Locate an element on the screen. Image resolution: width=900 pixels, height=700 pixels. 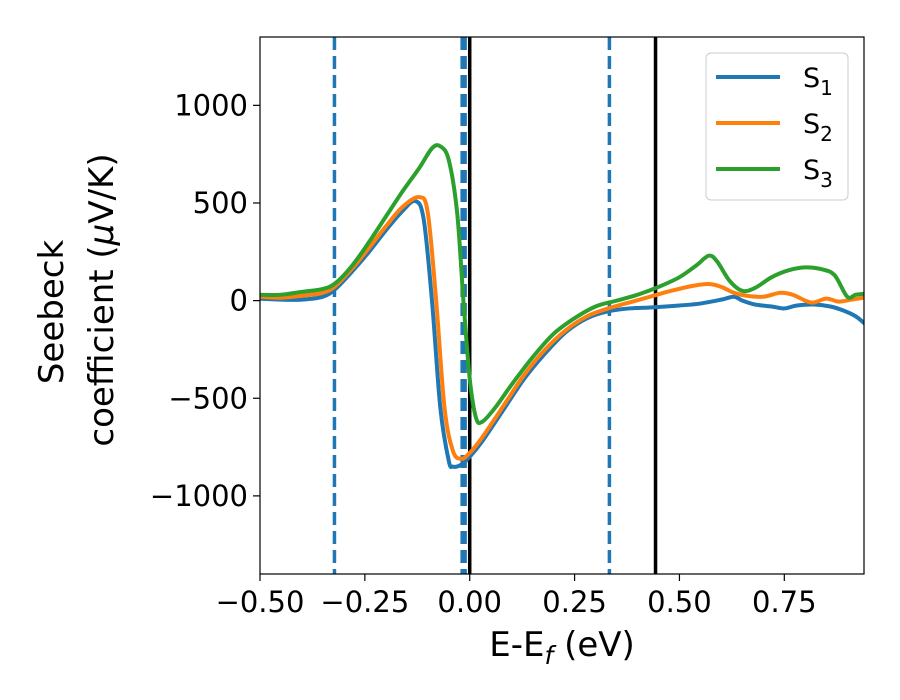
legend-label-s2: S2 is located at coordinates (818, 127).